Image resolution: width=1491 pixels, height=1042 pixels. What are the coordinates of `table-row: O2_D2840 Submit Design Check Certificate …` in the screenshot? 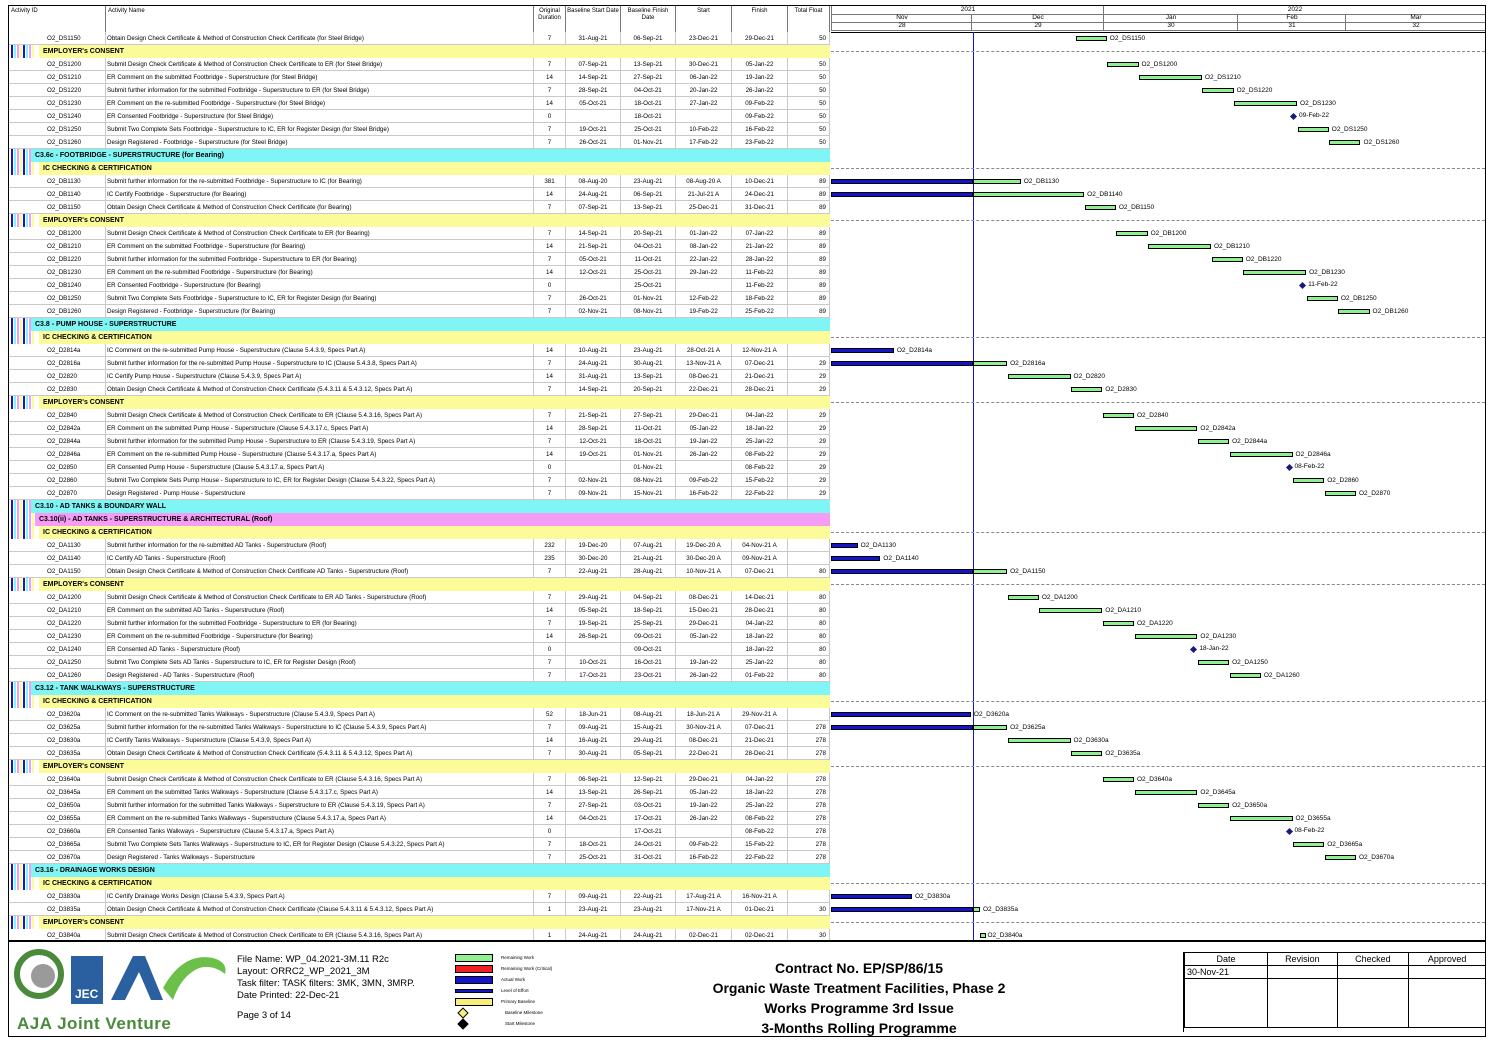 It's located at (419, 415).